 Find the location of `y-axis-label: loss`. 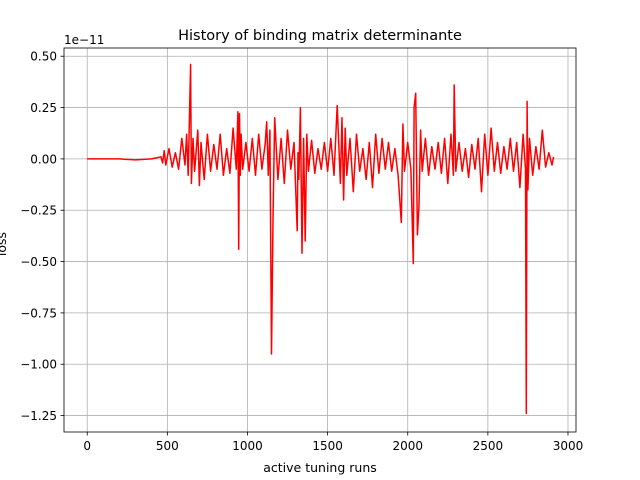

y-axis-label: loss is located at coordinates (4, 244).